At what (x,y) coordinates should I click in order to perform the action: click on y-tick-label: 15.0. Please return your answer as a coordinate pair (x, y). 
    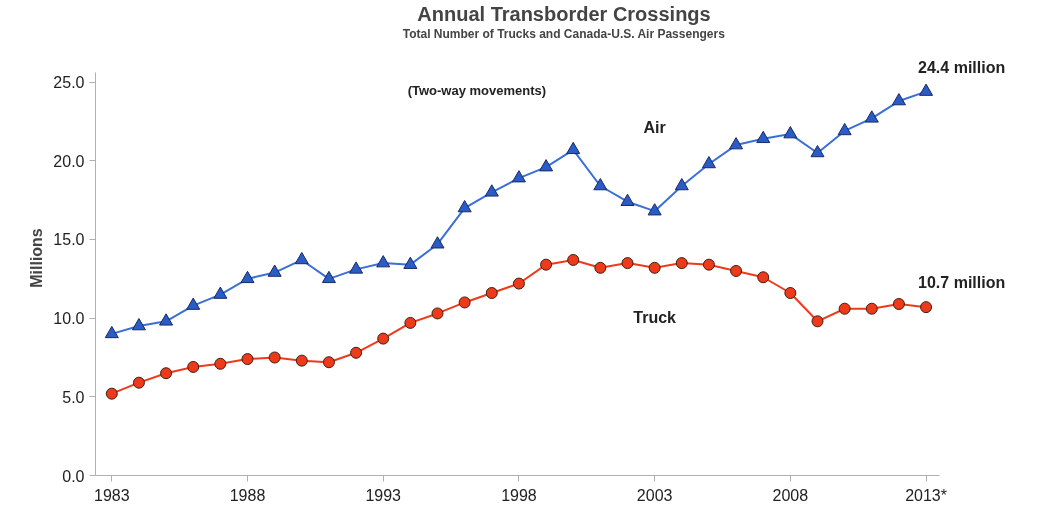
    Looking at the image, I should click on (69, 240).